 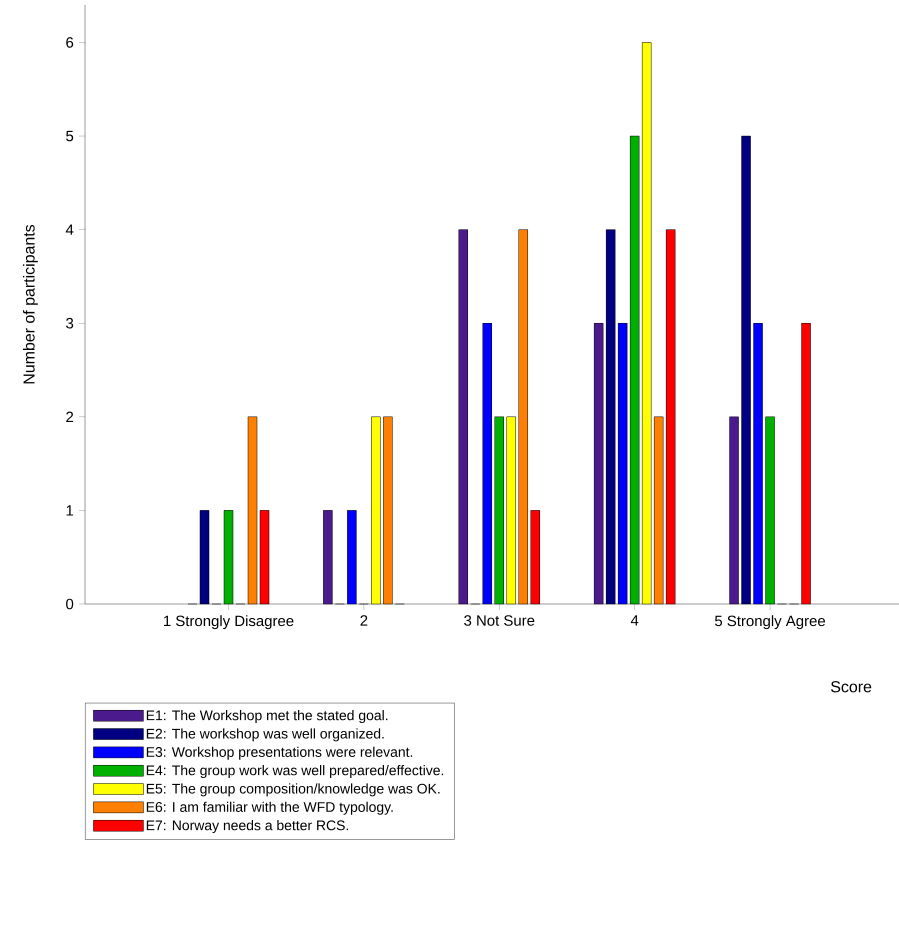 I want to click on x-tick-label: 4, so click(x=634, y=620).